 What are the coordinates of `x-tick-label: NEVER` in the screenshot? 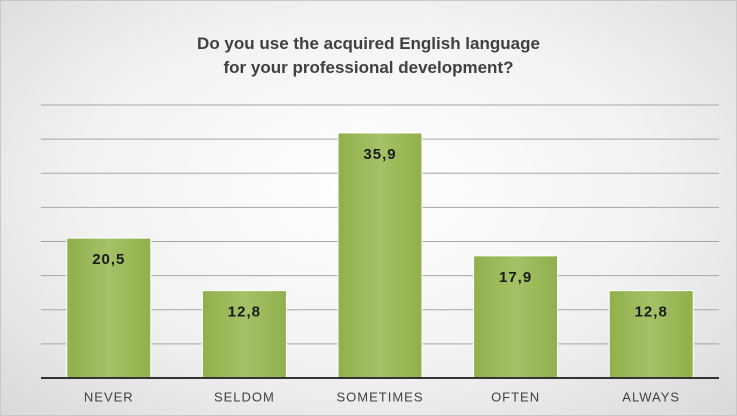 It's located at (109, 396).